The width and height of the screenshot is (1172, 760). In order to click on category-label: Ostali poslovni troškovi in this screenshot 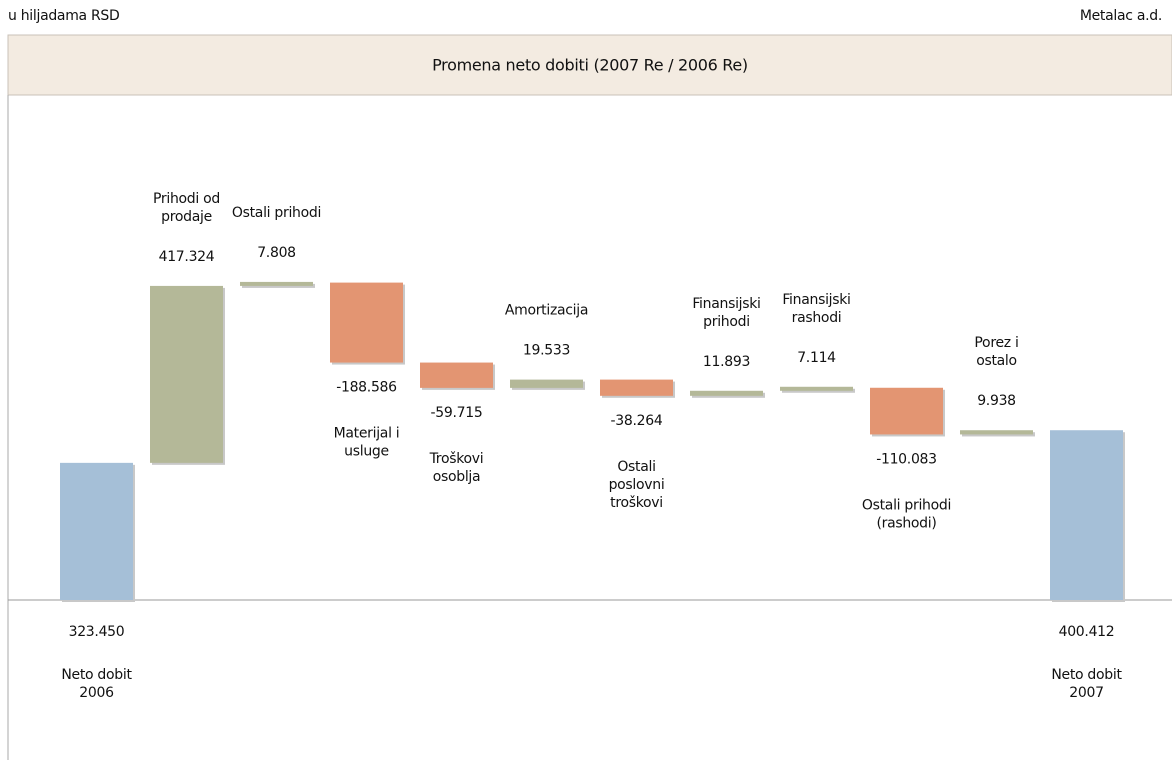, I will do `click(637, 485)`.